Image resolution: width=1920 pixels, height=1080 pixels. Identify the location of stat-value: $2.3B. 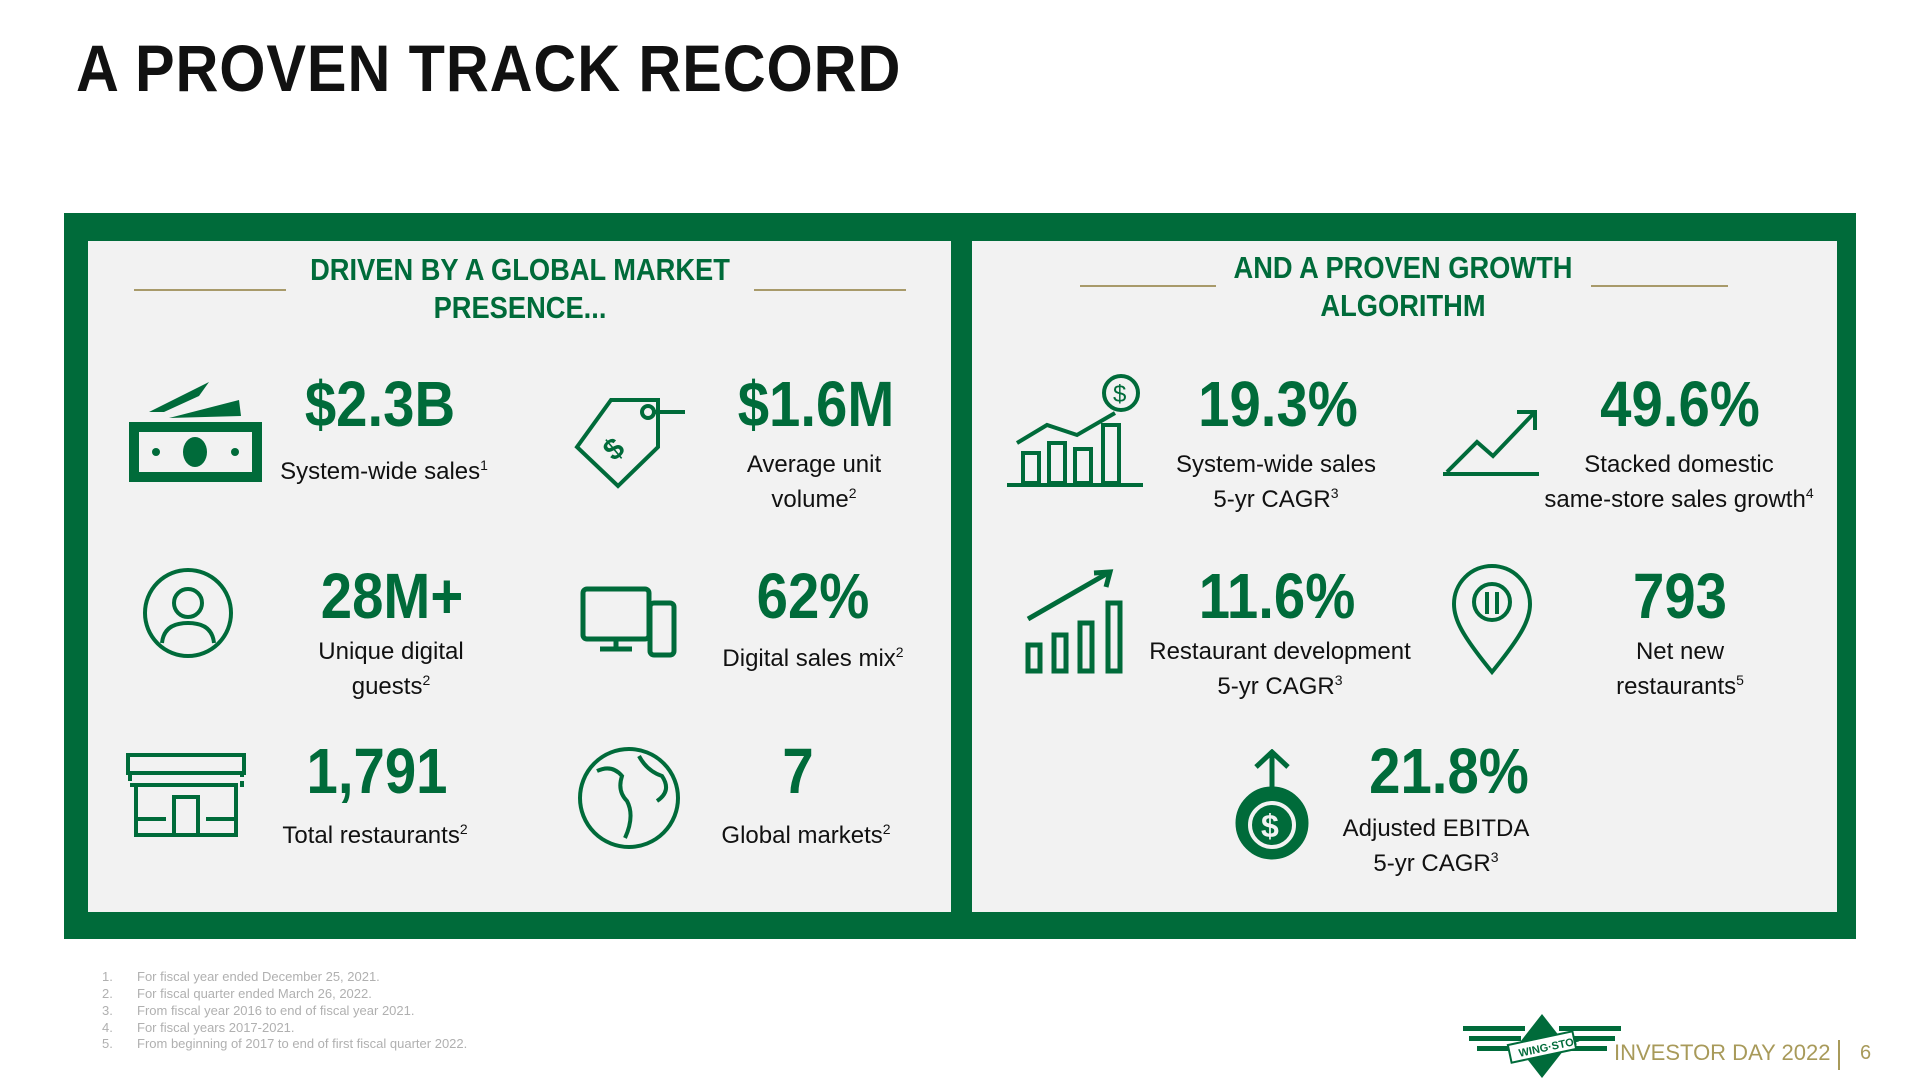
(380, 404).